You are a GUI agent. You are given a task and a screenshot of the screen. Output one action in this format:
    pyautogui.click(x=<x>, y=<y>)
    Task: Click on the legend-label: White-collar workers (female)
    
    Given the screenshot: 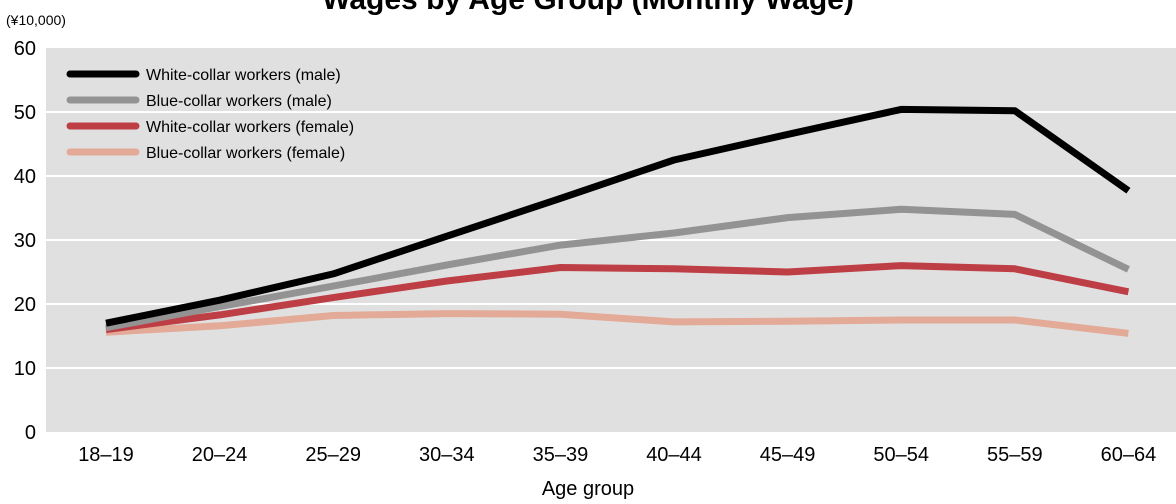 What is the action you would take?
    pyautogui.click(x=250, y=127)
    